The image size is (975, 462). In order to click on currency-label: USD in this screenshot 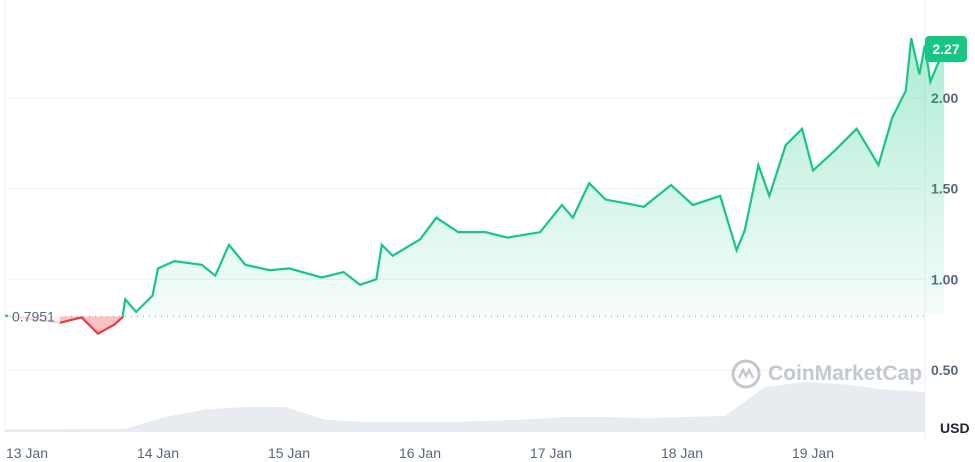, I will do `click(955, 428)`.